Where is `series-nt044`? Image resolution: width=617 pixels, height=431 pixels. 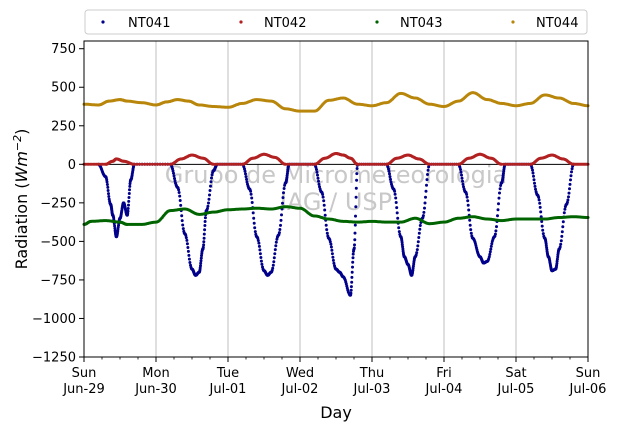 series-nt044 is located at coordinates (336, 102).